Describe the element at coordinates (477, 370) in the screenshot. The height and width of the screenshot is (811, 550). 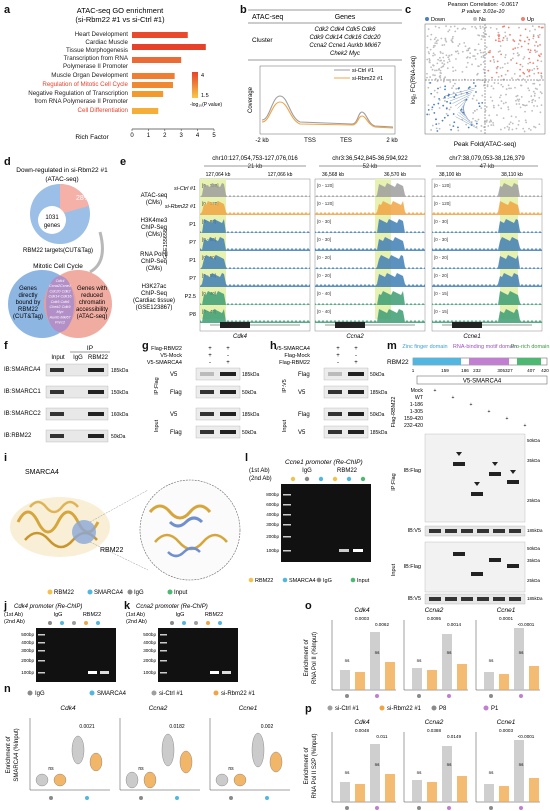
I see `residue-pos: 232` at that location.